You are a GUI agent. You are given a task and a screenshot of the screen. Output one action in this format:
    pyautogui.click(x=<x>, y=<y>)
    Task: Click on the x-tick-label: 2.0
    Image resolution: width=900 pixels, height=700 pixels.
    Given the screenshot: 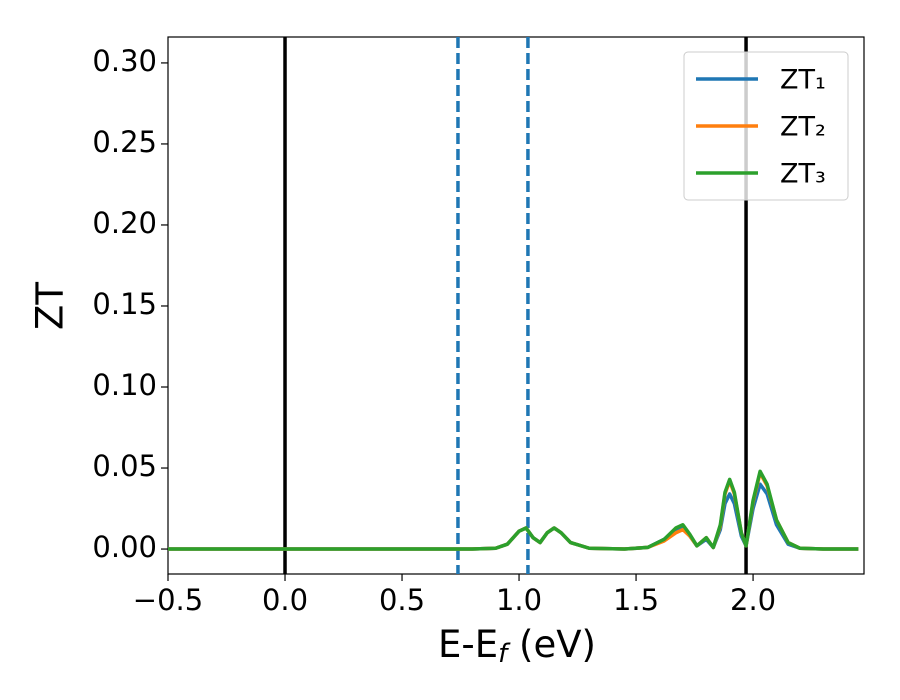 What is the action you would take?
    pyautogui.click(x=753, y=600)
    